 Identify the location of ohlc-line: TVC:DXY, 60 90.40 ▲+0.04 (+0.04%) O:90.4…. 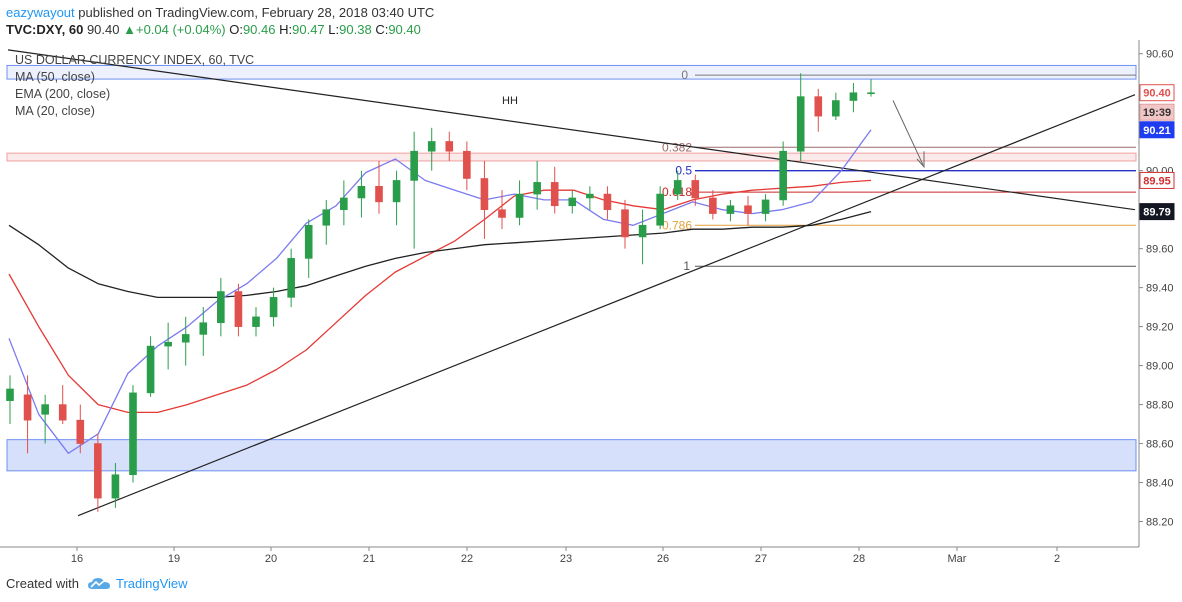
(220, 29).